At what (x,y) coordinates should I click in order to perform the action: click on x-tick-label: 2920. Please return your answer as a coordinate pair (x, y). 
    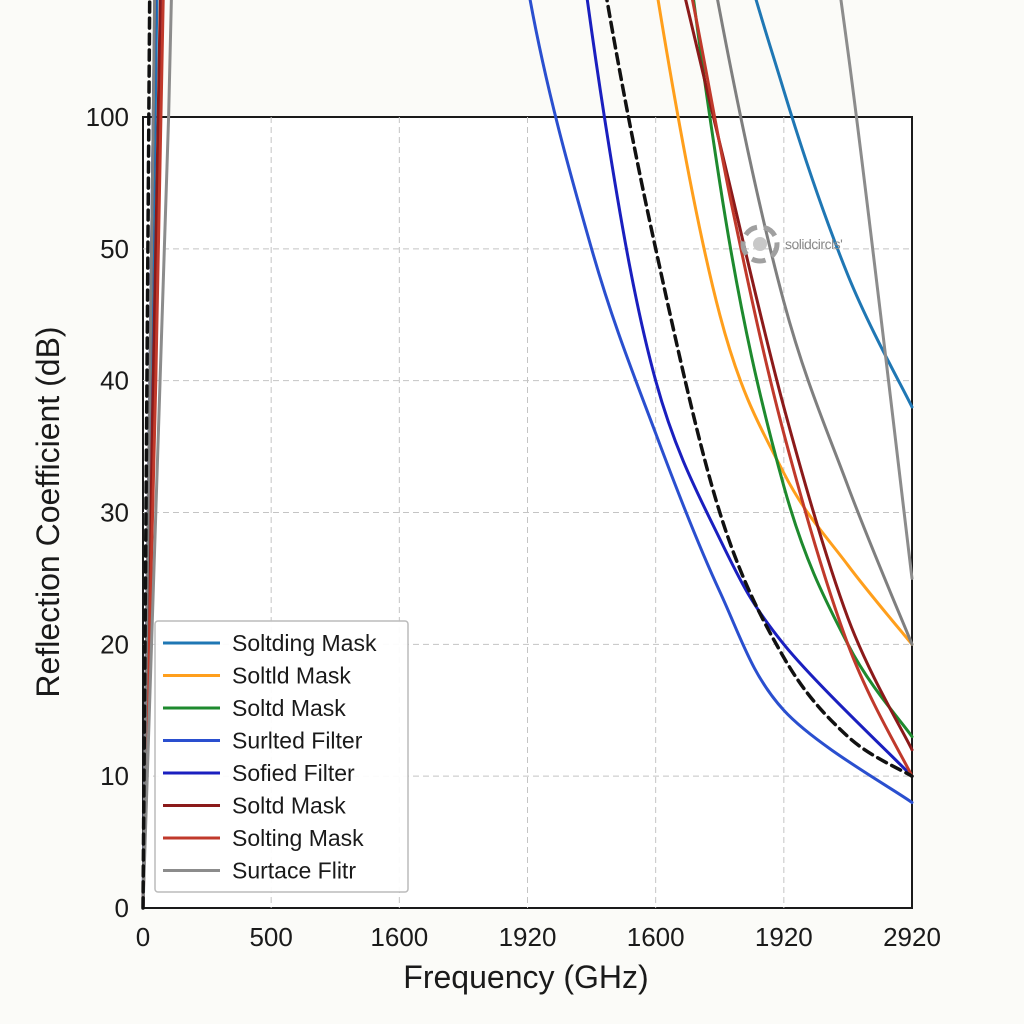
    Looking at the image, I should click on (912, 937).